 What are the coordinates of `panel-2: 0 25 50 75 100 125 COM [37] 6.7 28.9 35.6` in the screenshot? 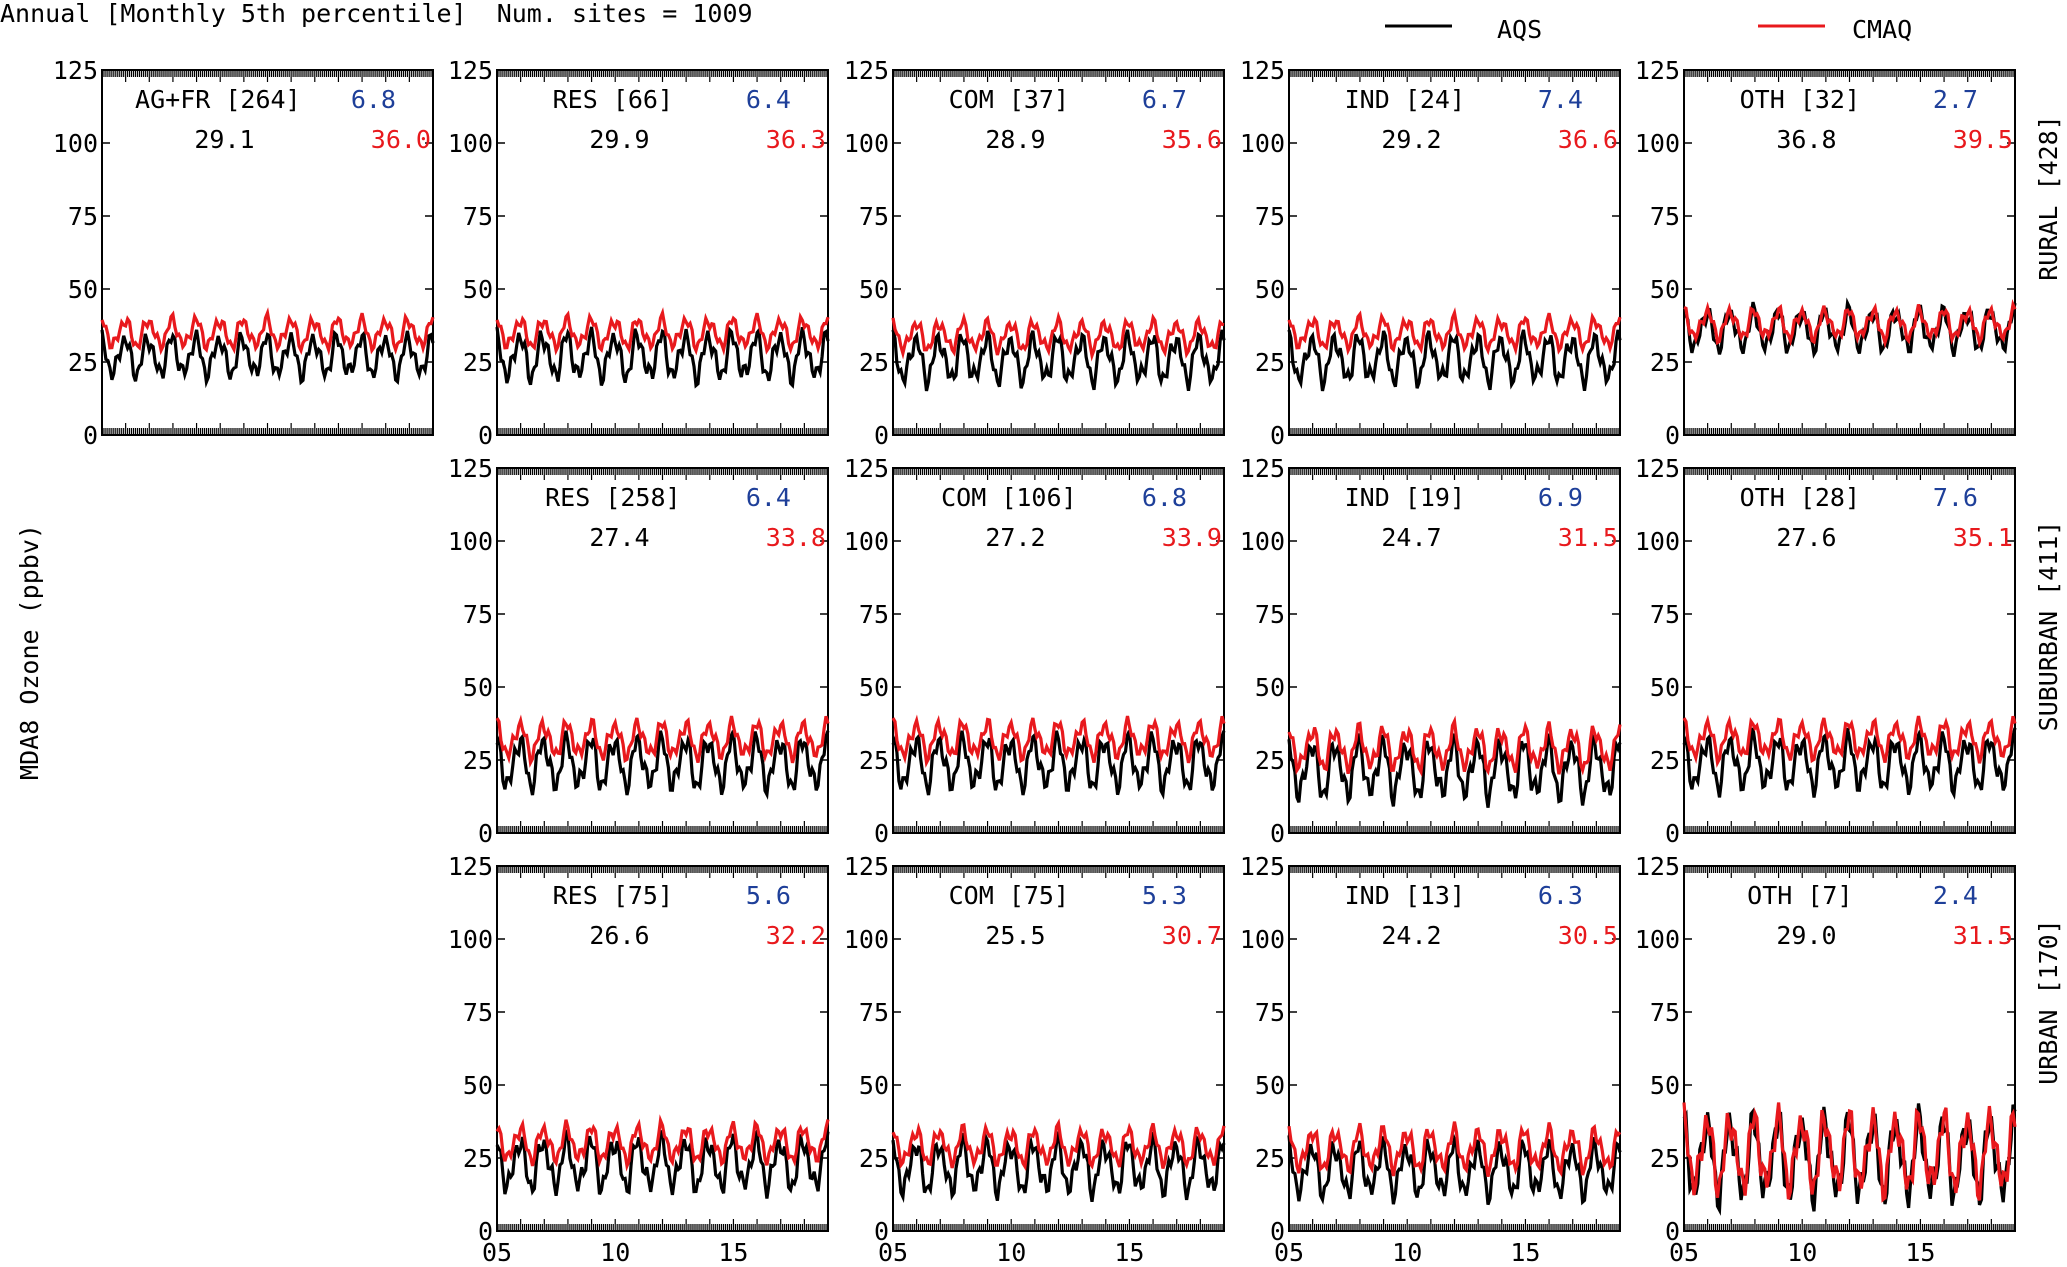 It's located at (1035, 253).